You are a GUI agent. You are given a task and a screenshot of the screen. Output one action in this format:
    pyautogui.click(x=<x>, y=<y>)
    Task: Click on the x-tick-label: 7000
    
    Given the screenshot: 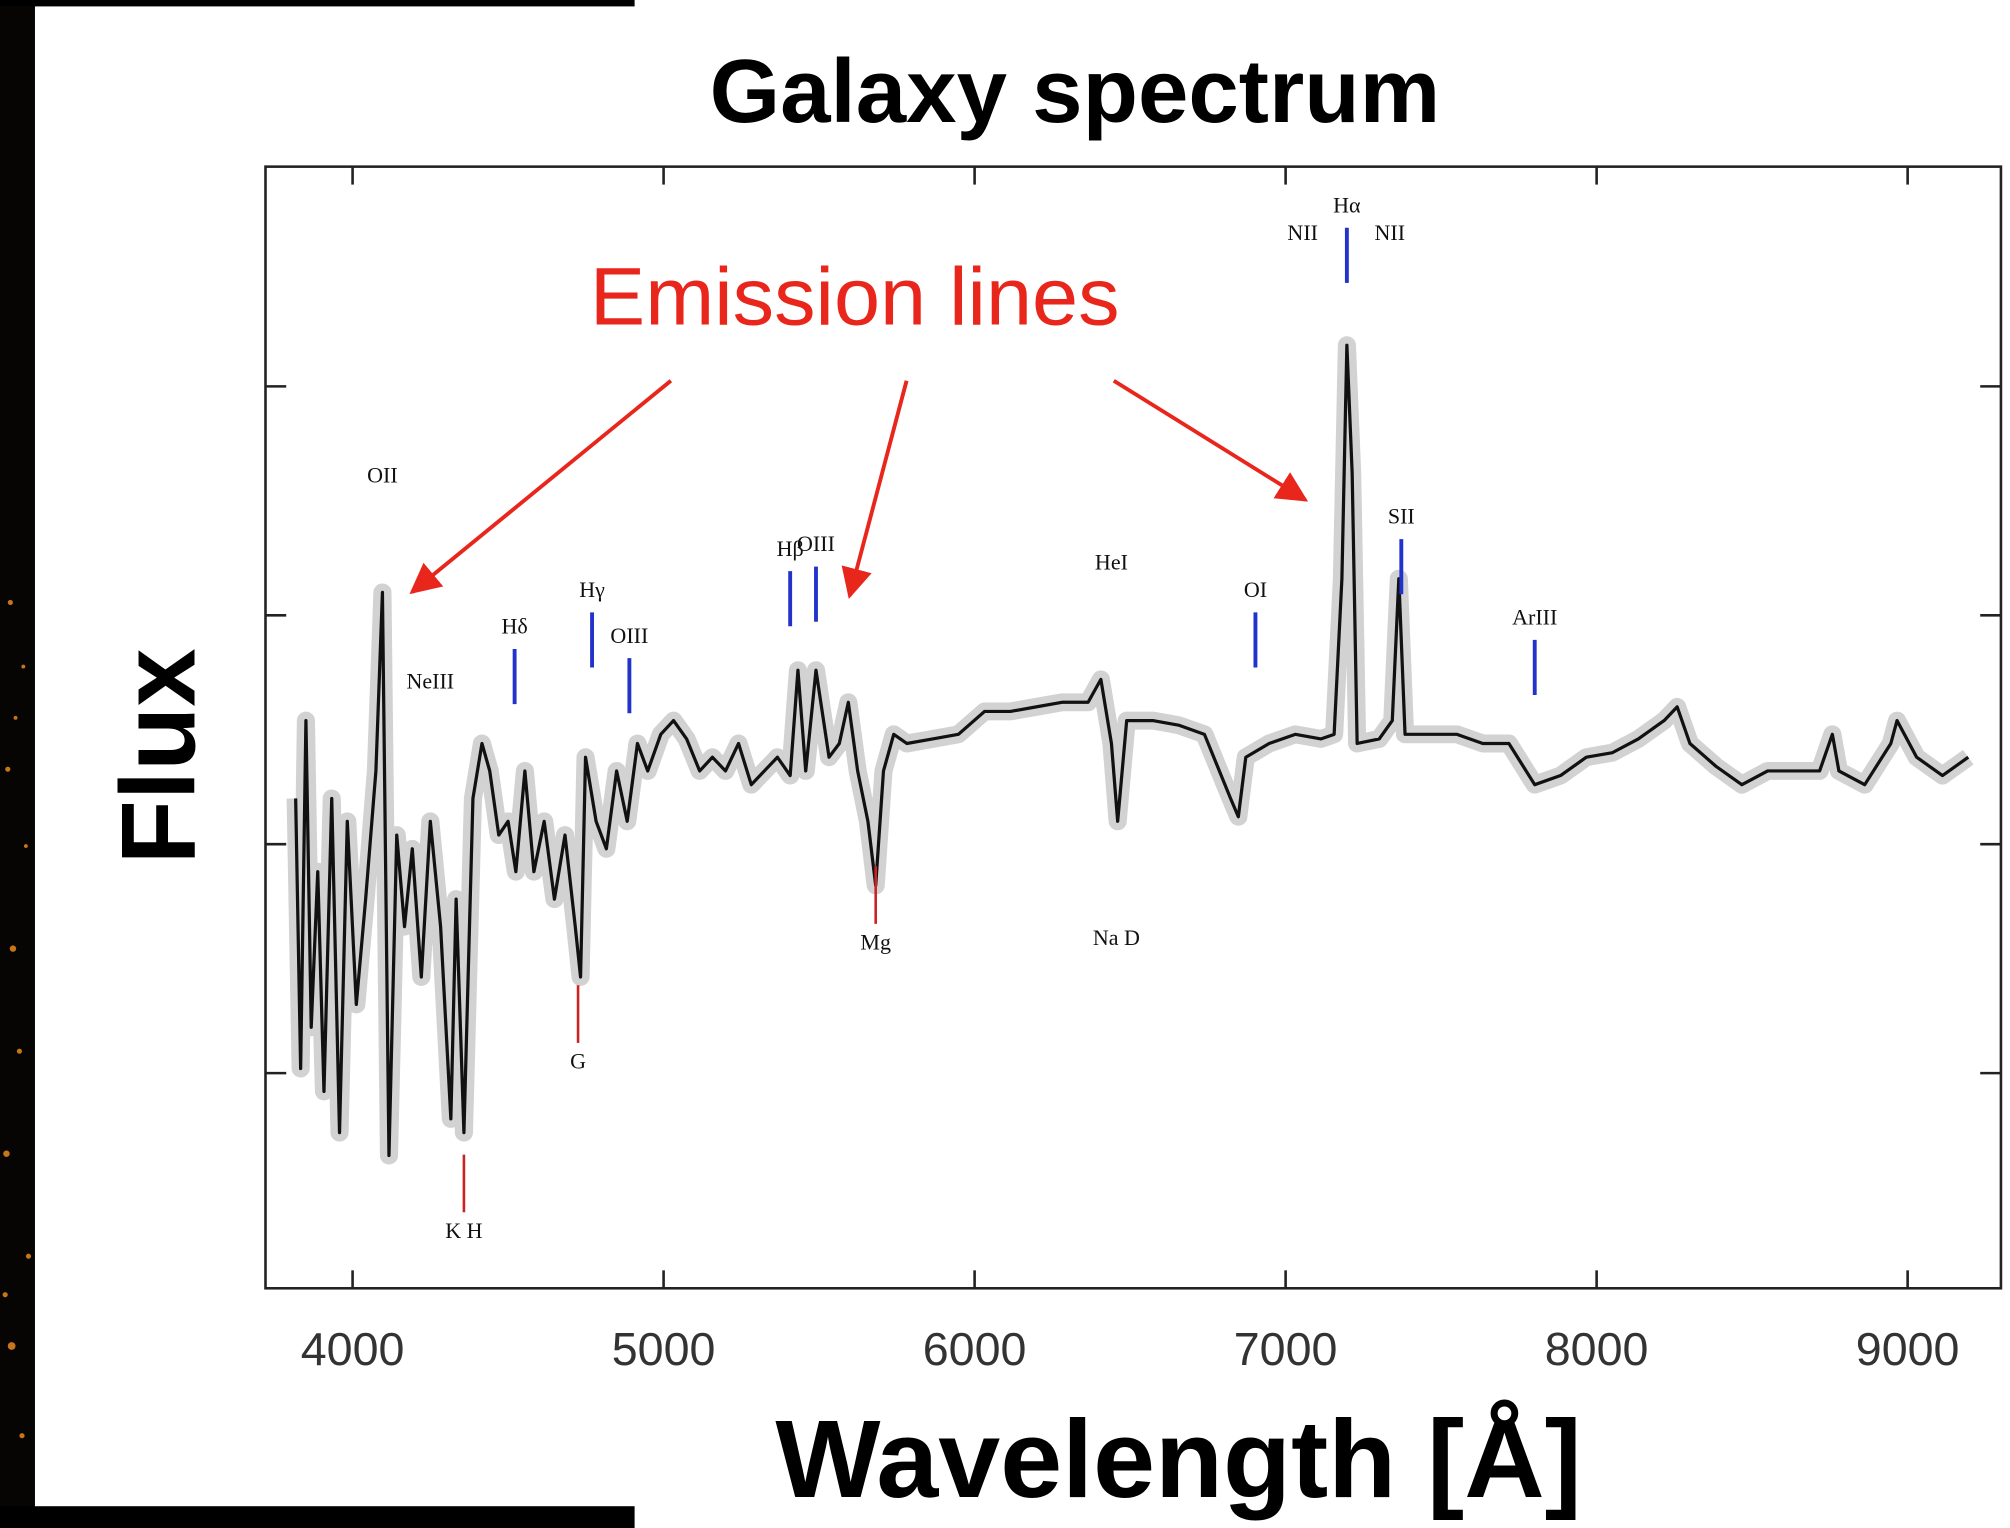 What is the action you would take?
    pyautogui.click(x=1286, y=1349)
    